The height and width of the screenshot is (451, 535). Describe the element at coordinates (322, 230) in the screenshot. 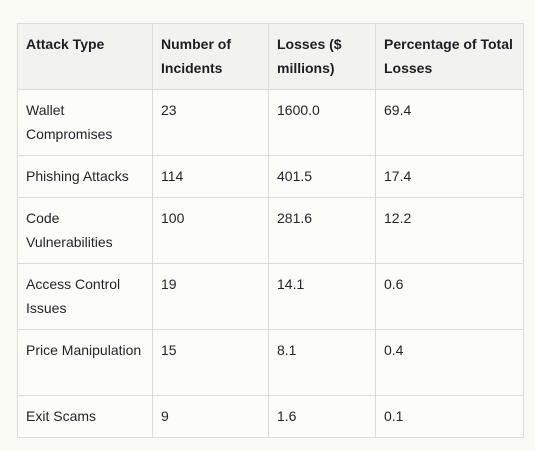

I see `cell-losses: 281.6` at that location.